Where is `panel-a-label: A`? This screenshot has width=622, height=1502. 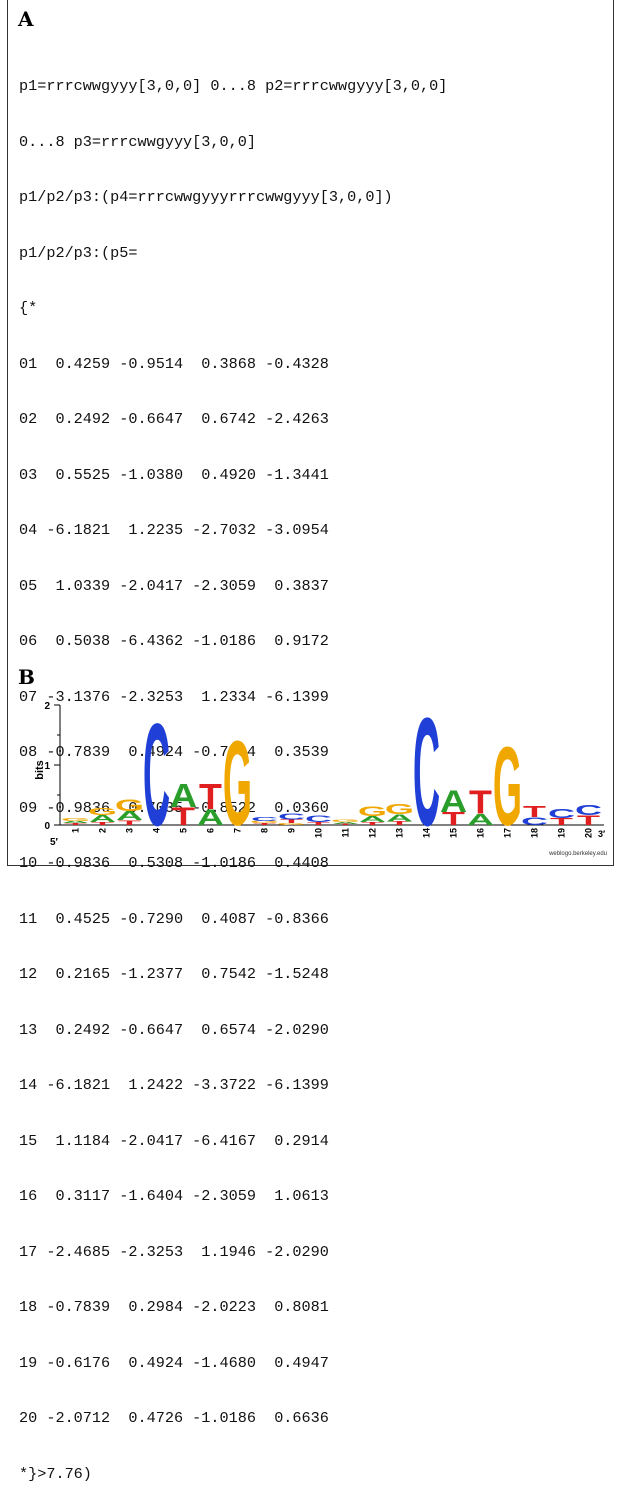 panel-a-label: A is located at coordinates (26, 19).